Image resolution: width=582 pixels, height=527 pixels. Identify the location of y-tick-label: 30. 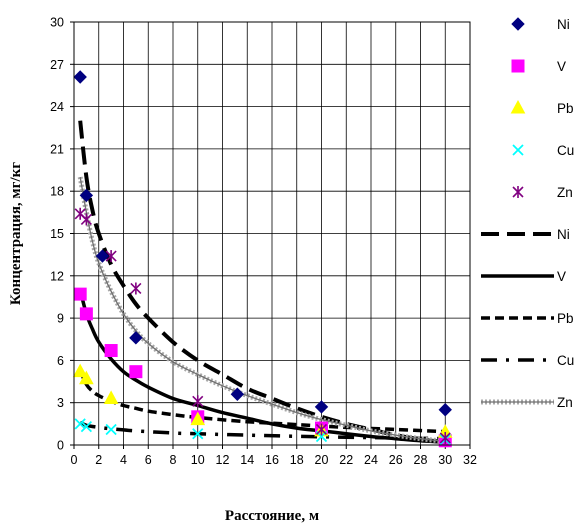
(57, 23).